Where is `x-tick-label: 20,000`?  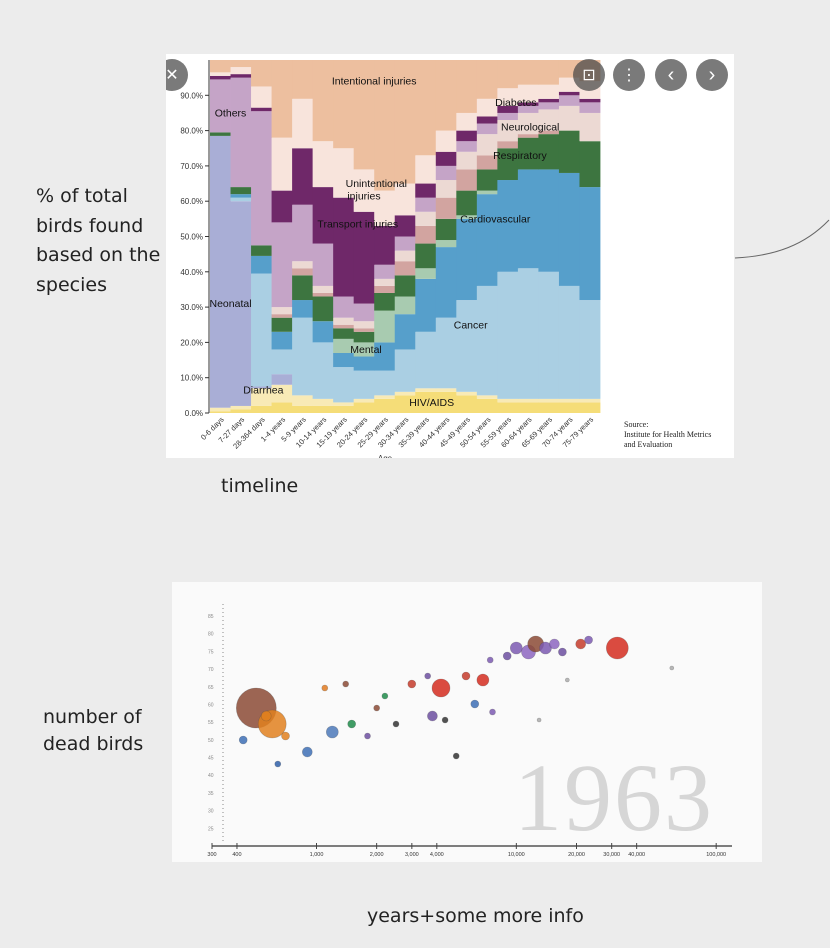
x-tick-label: 20,000 is located at coordinates (576, 855).